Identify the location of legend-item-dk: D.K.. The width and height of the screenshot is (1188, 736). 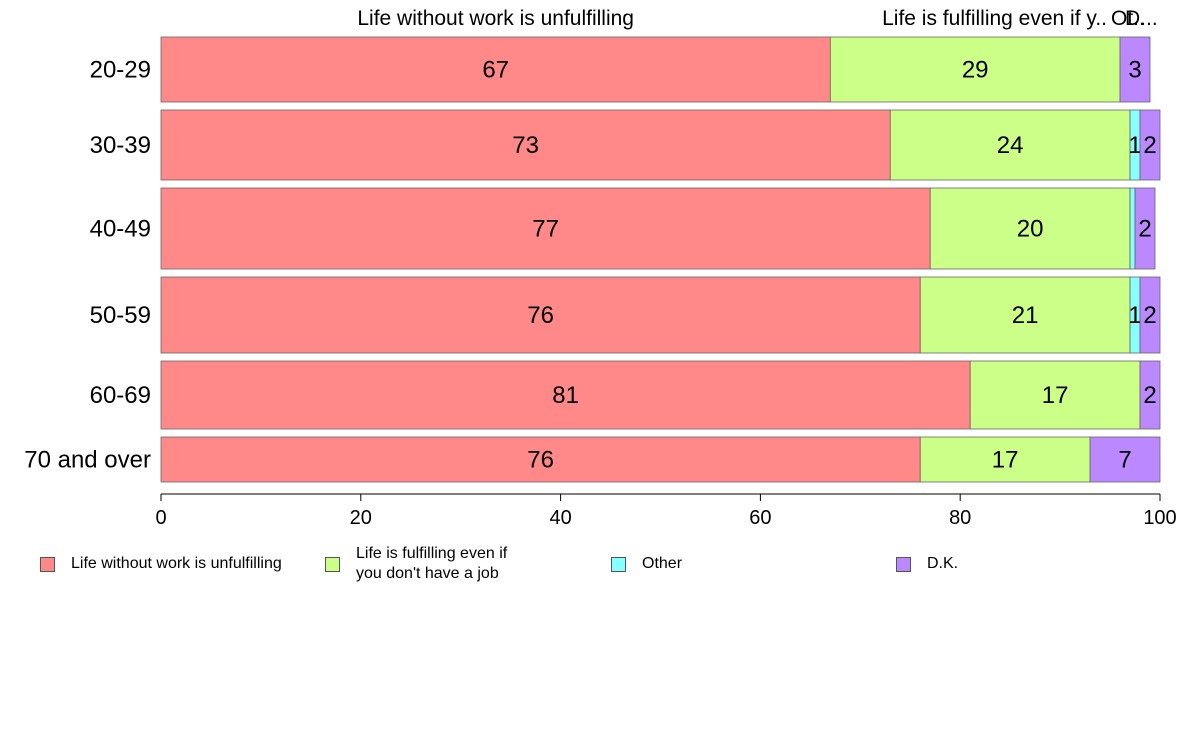
(927, 564).